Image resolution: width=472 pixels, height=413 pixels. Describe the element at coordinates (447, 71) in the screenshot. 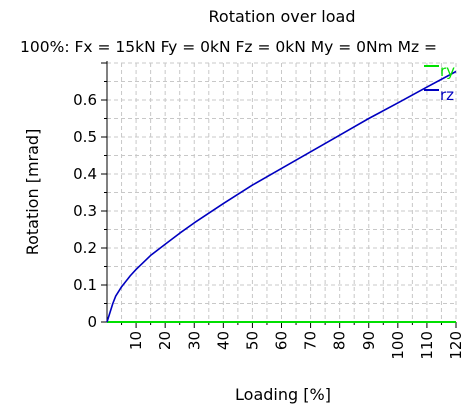

I see `legend-label-ry: ry` at that location.